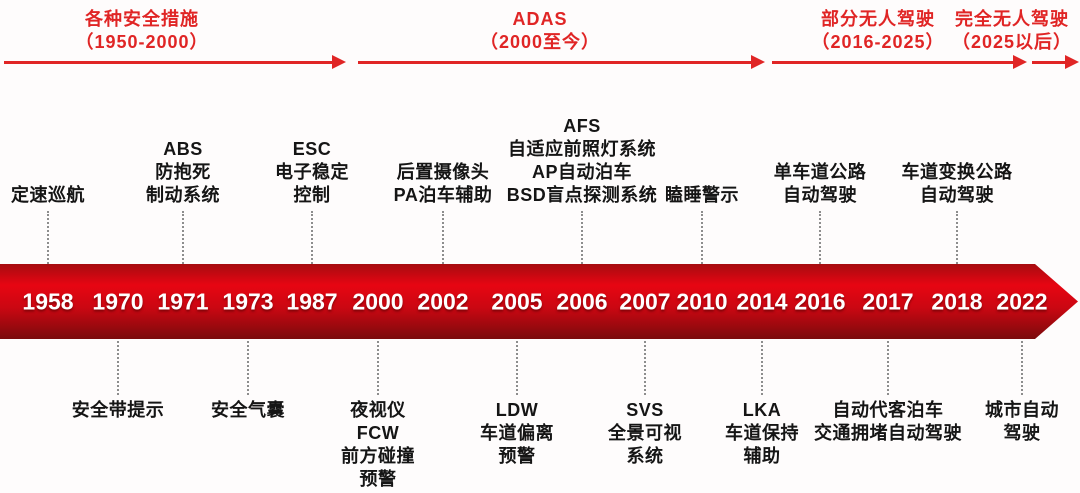 The height and width of the screenshot is (493, 1080). What do you see at coordinates (888, 421) in the screenshot?
I see `milestone-label: 自动代客泊车 交通拥堵自动驾驶` at bounding box center [888, 421].